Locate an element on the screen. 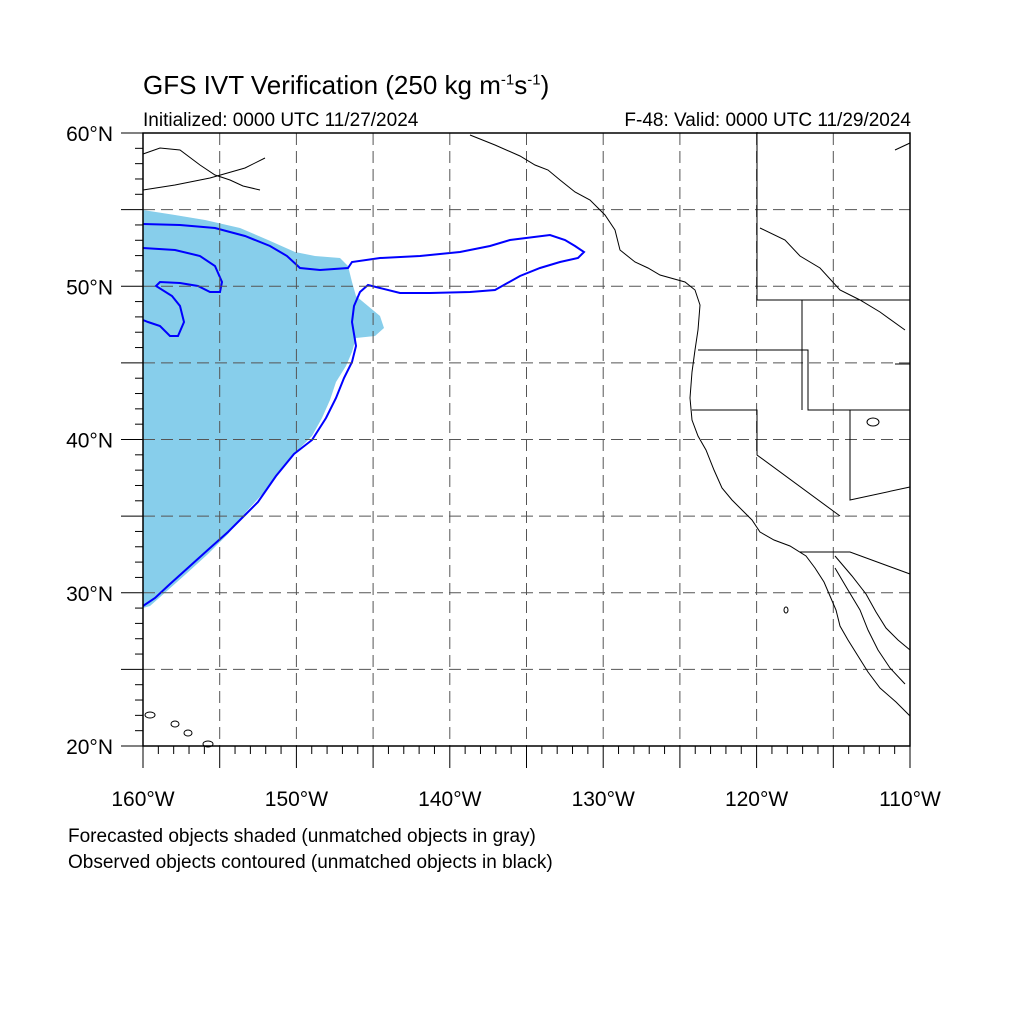 This screenshot has height=1024, width=1024. lon-label: 130°W is located at coordinates (603, 799).